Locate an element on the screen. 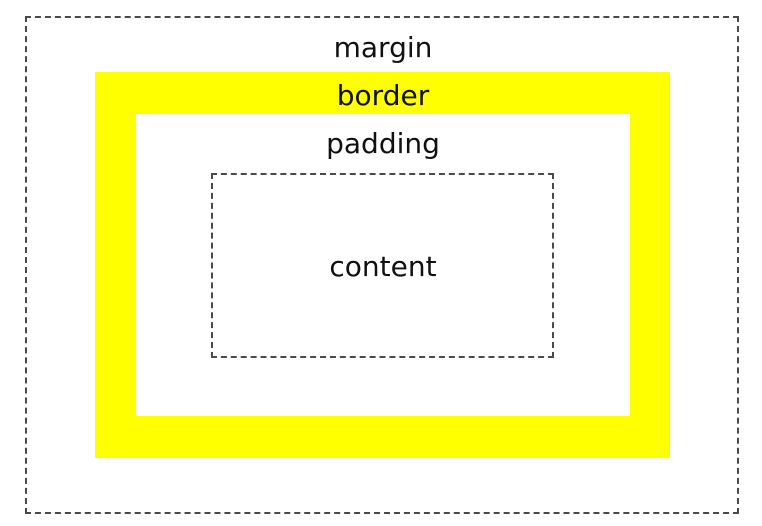 The image size is (762, 526). content-label: content is located at coordinates (383, 266).